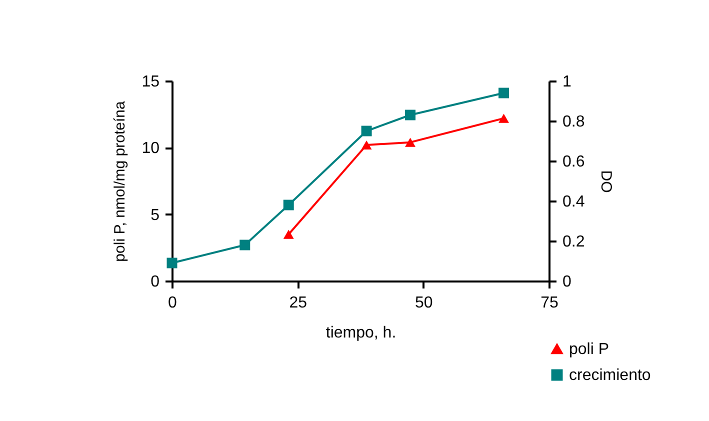 The height and width of the screenshot is (421, 709). Describe the element at coordinates (151, 82) in the screenshot. I see `y-tick-label: 15` at that location.